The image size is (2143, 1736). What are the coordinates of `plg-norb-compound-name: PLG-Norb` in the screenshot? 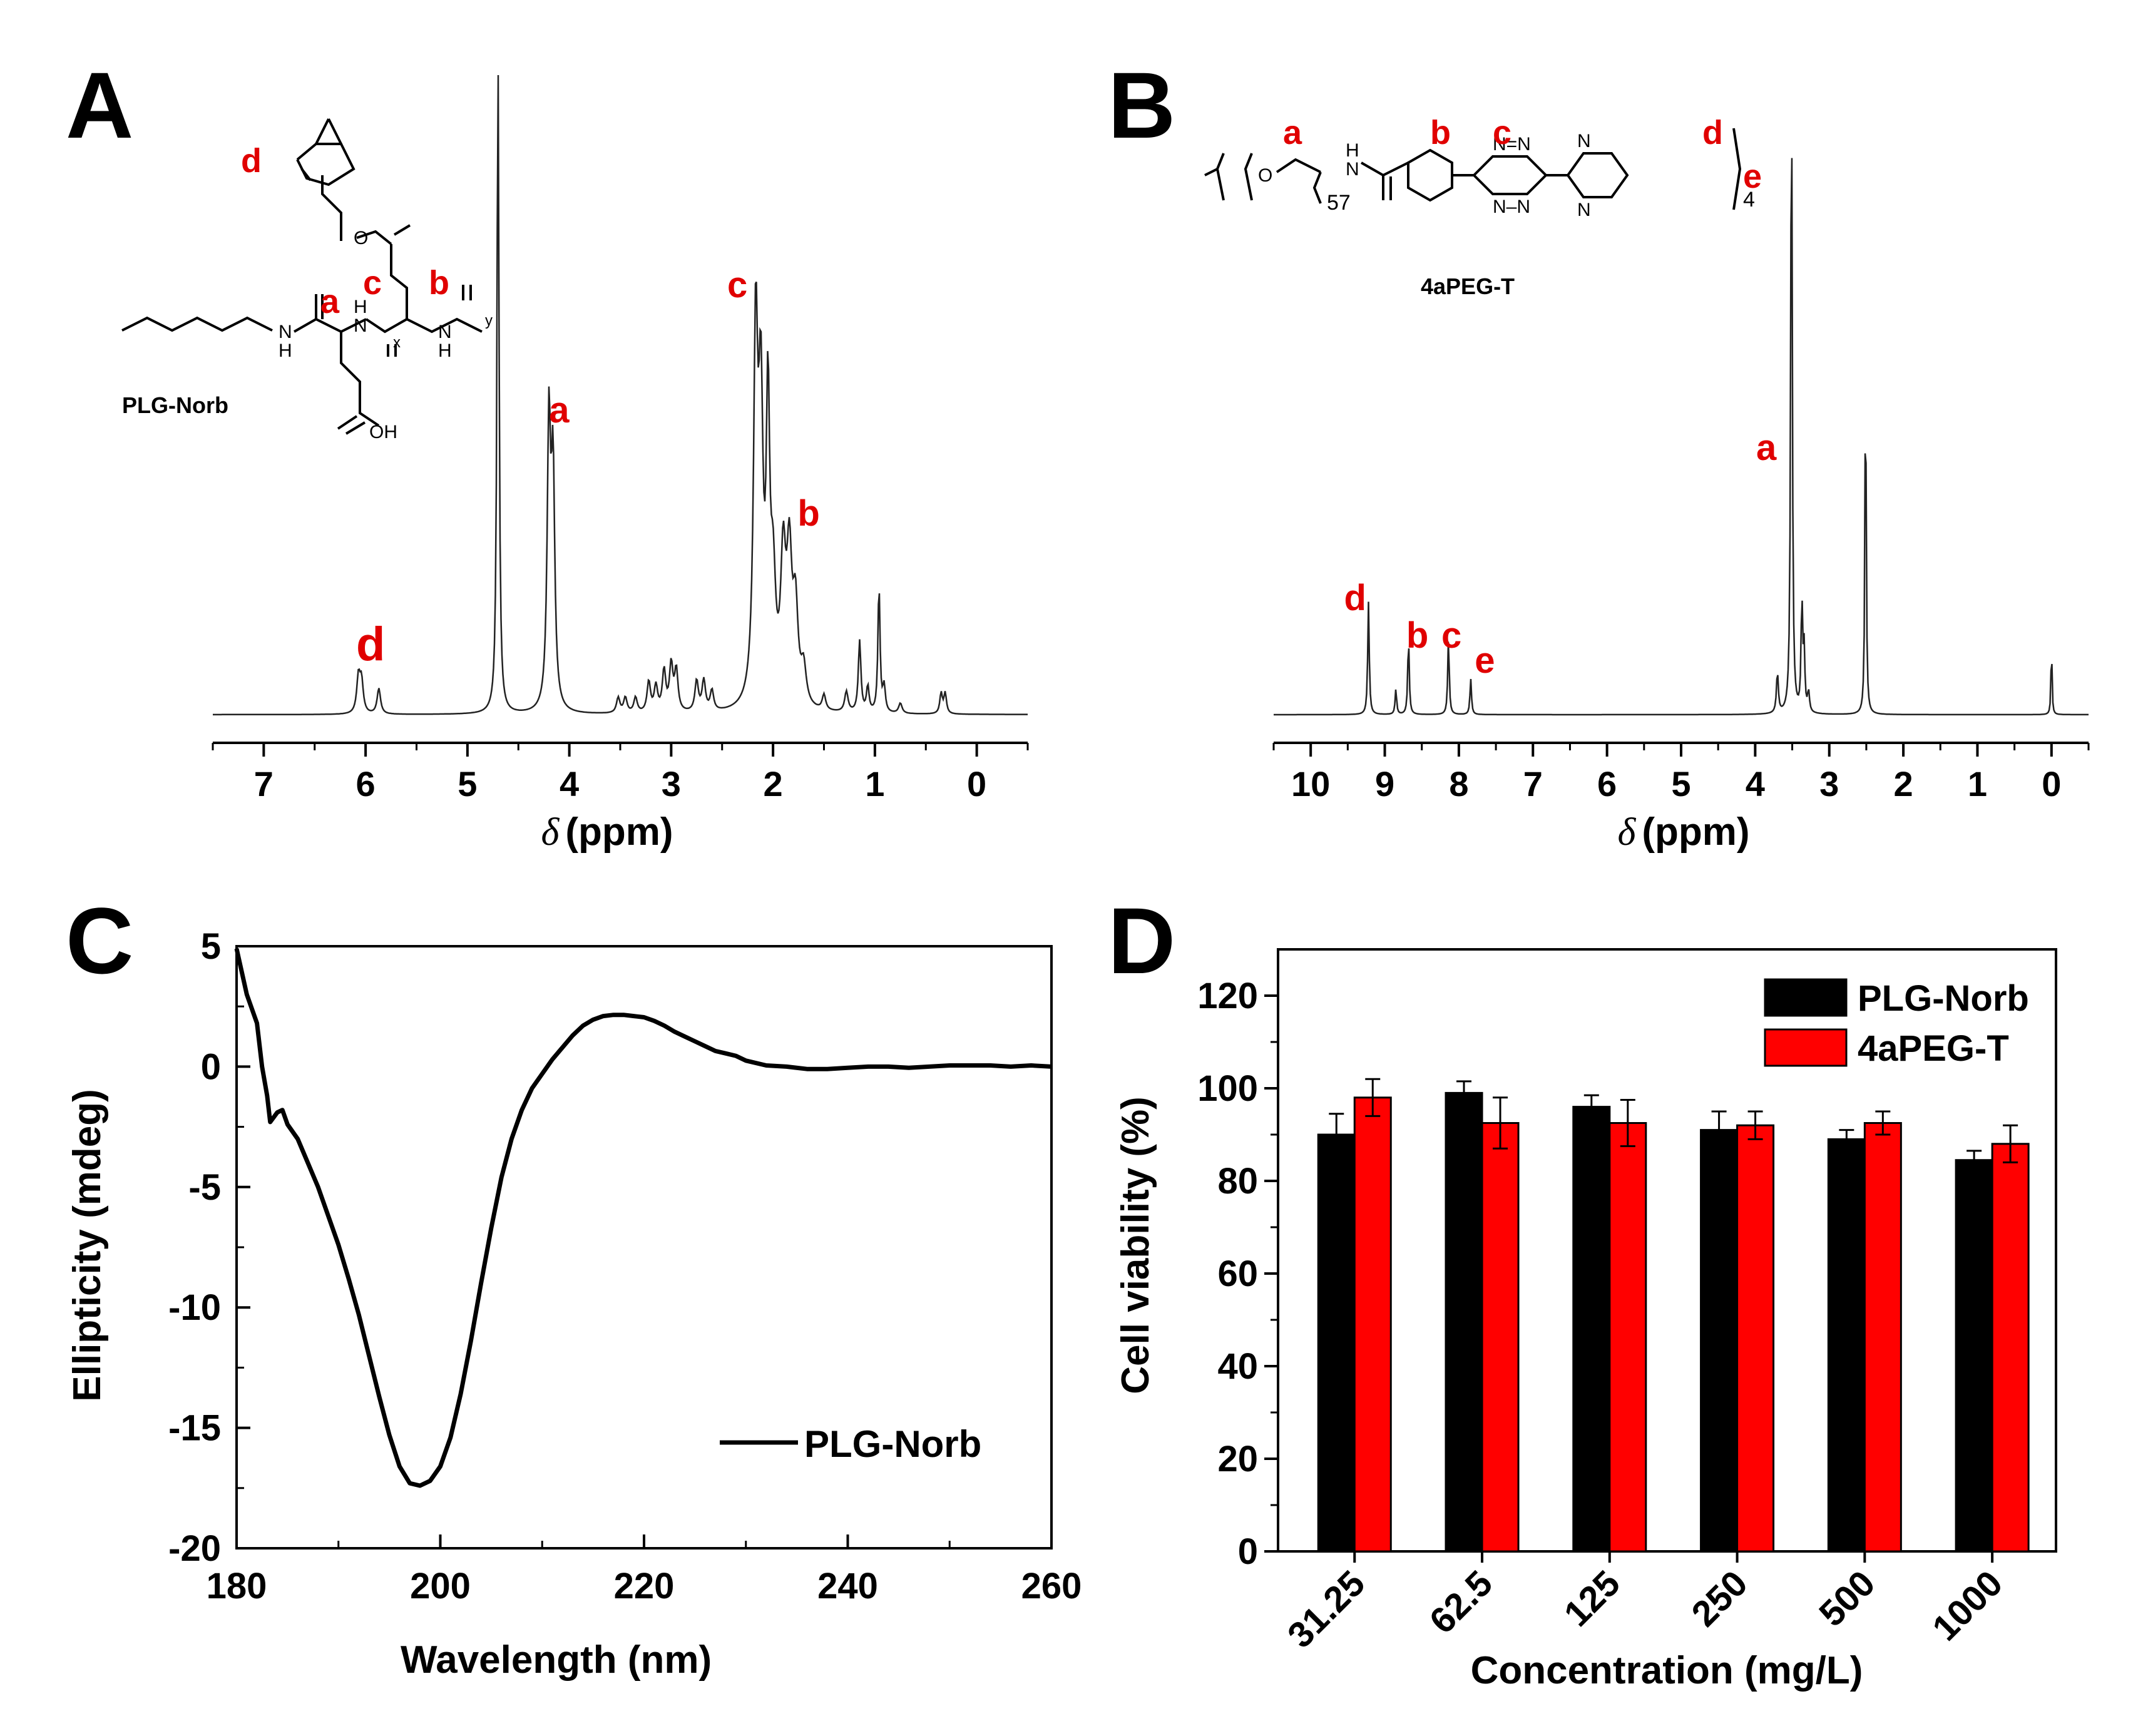 It's located at (175, 405).